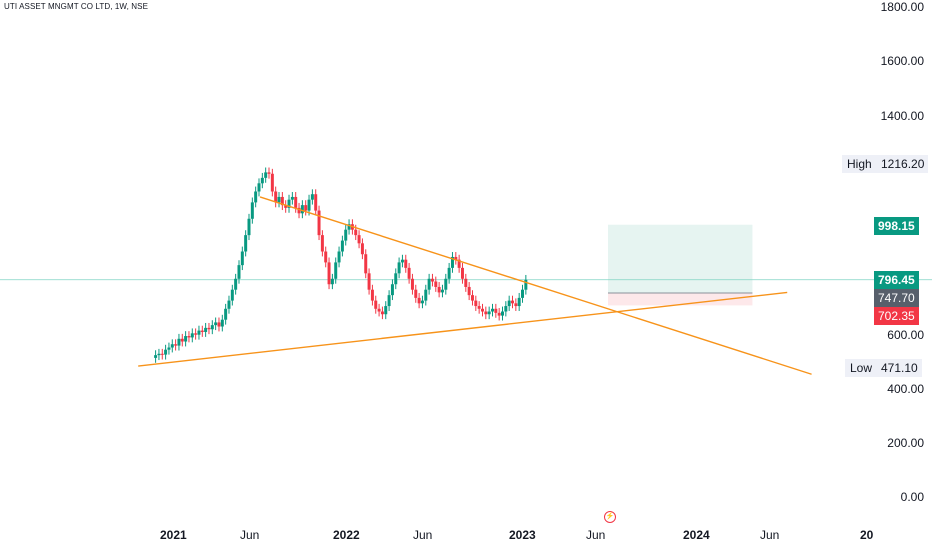  Describe the element at coordinates (899, 368) in the screenshot. I see `low-value-tag: 471.10` at that location.